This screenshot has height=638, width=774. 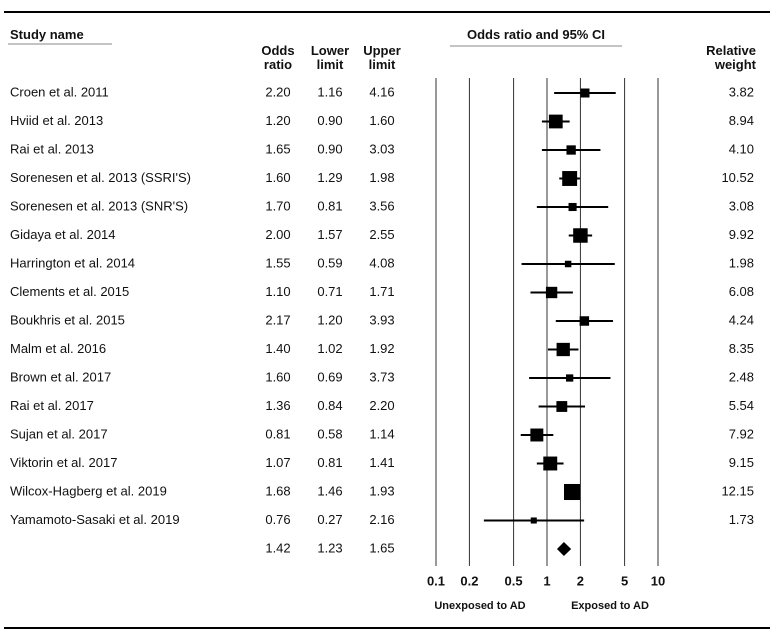 I want to click on study-name: Malm et al. 2016, so click(x=58, y=348).